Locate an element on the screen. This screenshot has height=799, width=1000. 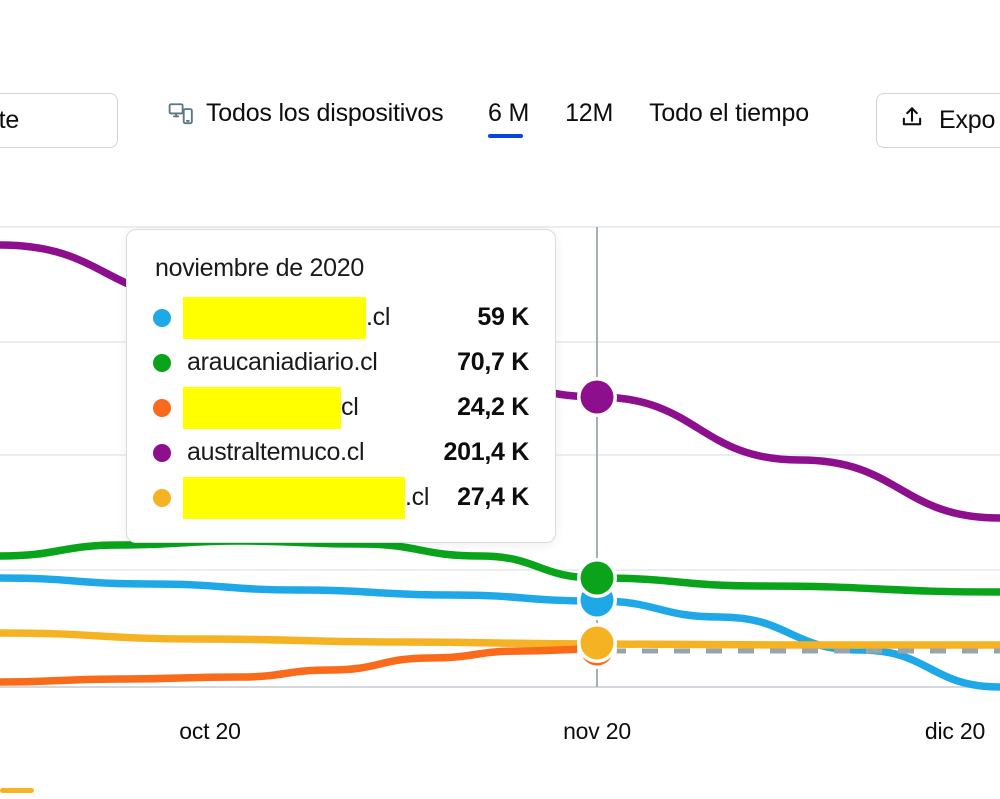
x-axis-tick-label: dic 20 is located at coordinates (955, 731).